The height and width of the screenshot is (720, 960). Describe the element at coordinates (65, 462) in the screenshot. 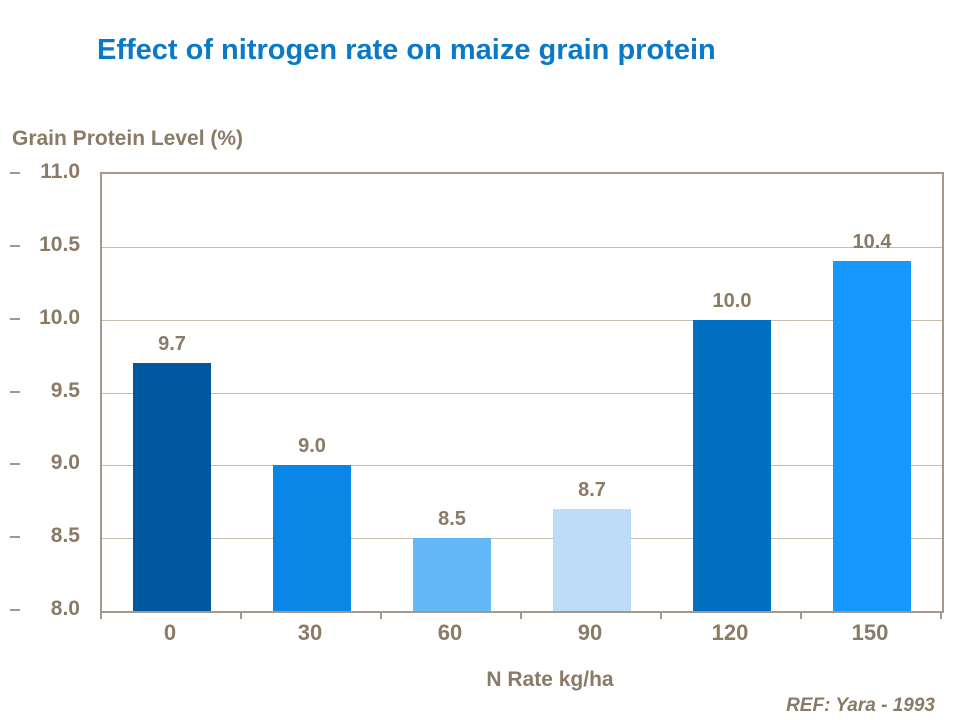

I see `y-tick-label: 9.0` at that location.